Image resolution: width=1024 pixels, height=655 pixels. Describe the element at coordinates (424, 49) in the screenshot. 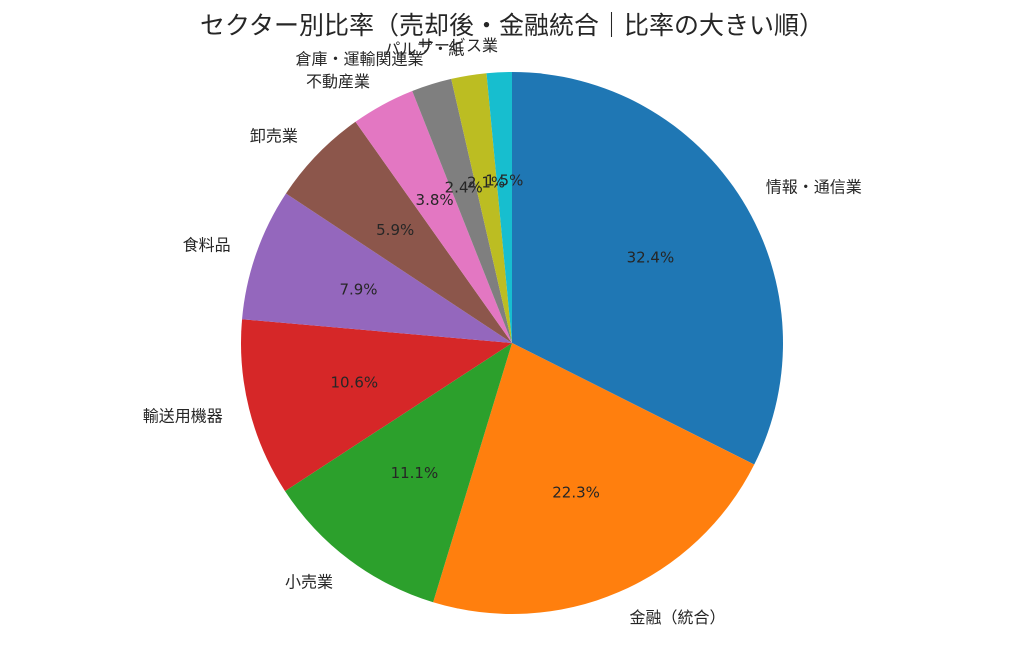

I see `category-label: パルプ・紙` at that location.